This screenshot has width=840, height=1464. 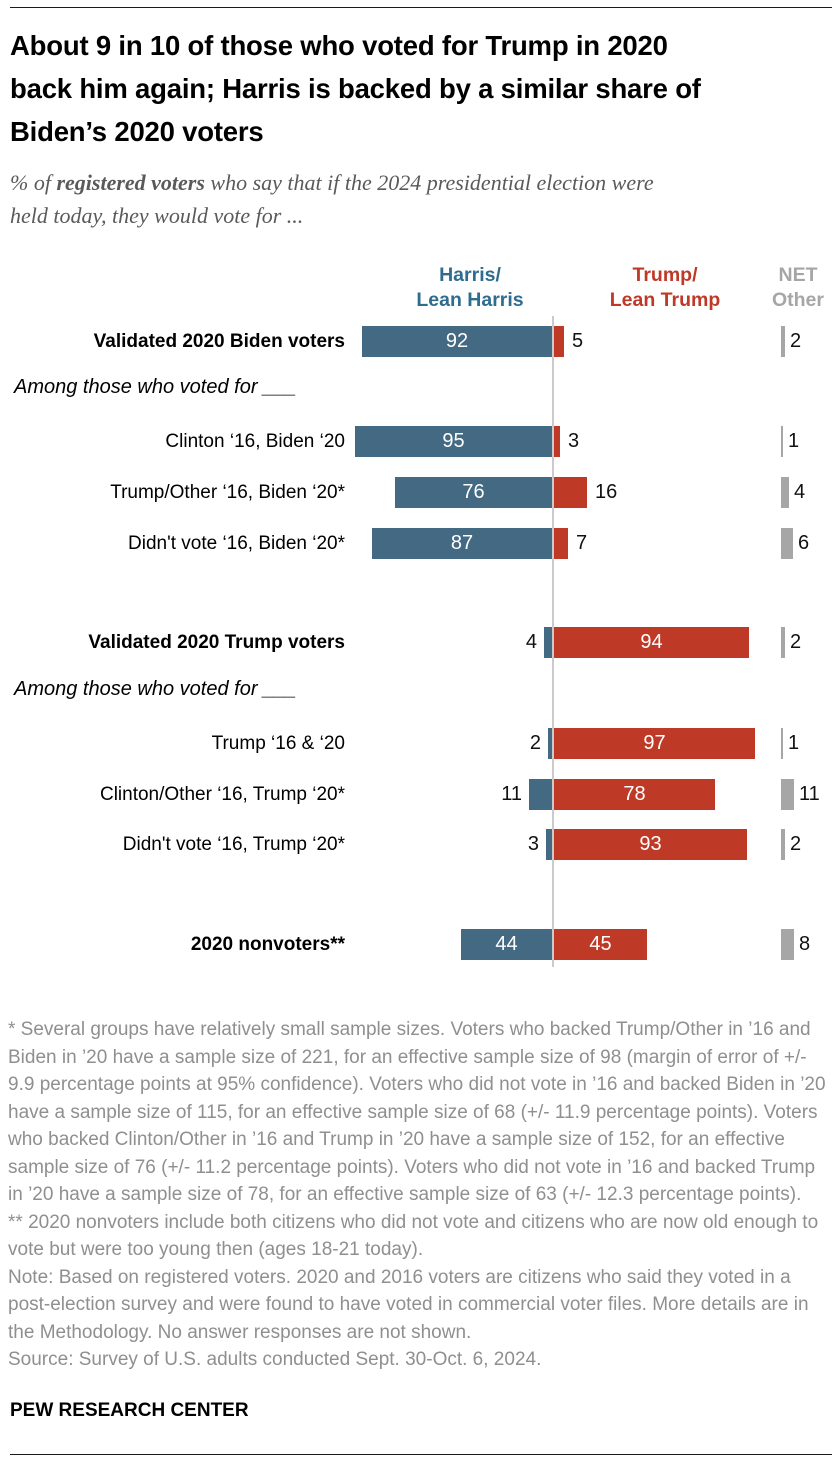 What do you see at coordinates (805, 944) in the screenshot?
I see `net-other-value: 8` at bounding box center [805, 944].